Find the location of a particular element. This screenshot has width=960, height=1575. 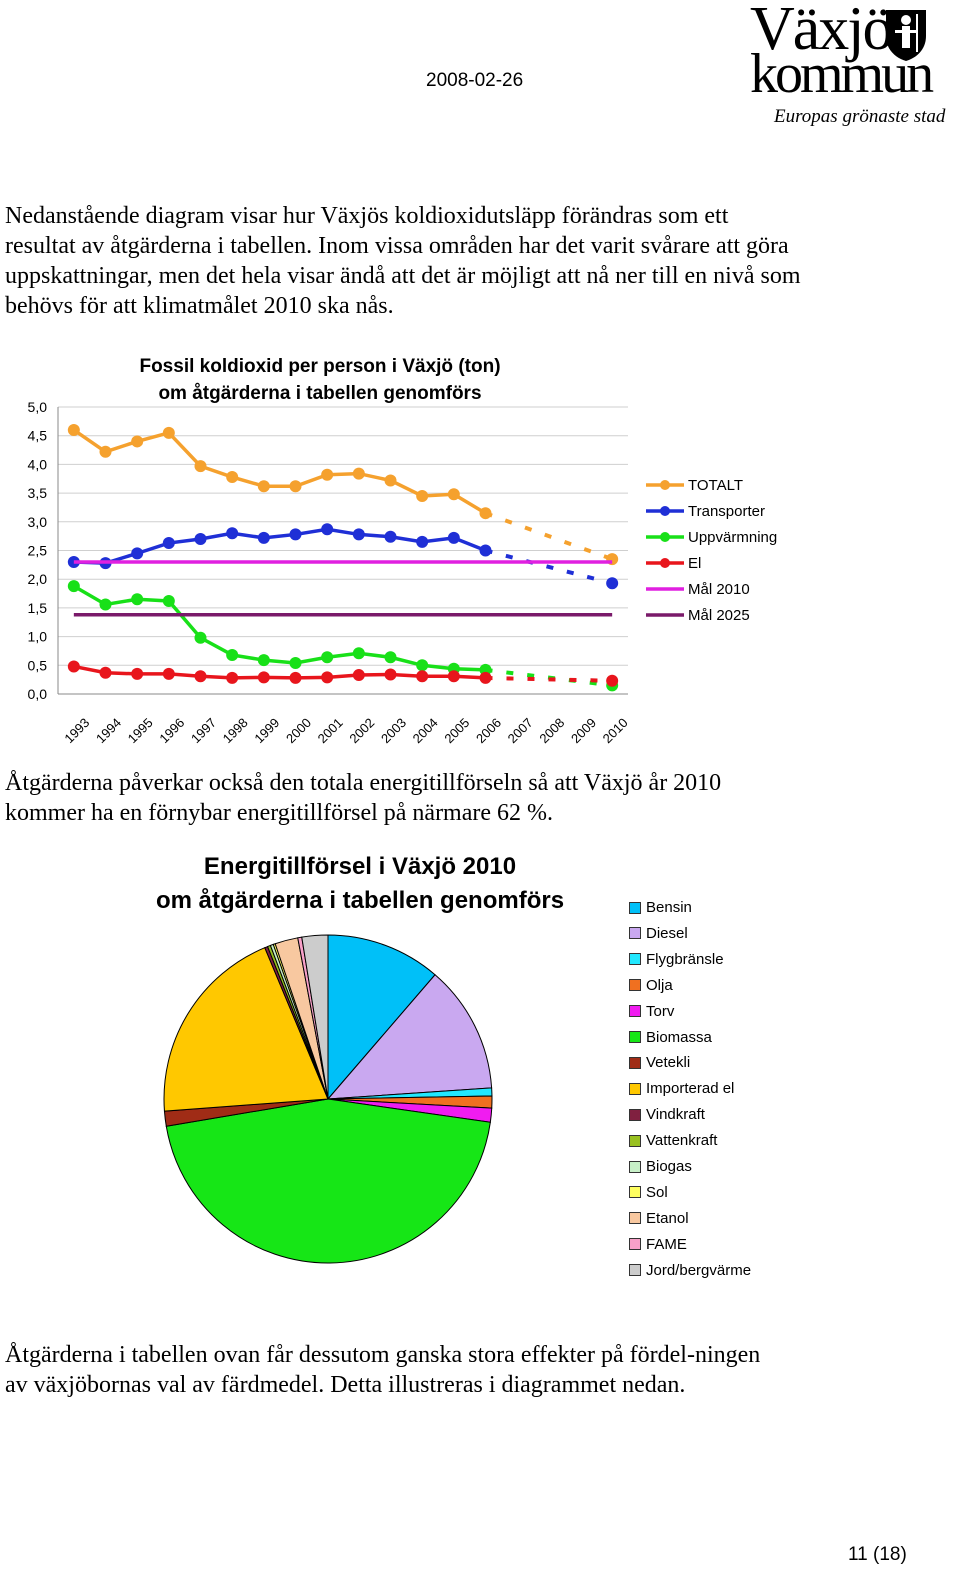

pie-legend-item: Bensin is located at coordinates (660, 907).